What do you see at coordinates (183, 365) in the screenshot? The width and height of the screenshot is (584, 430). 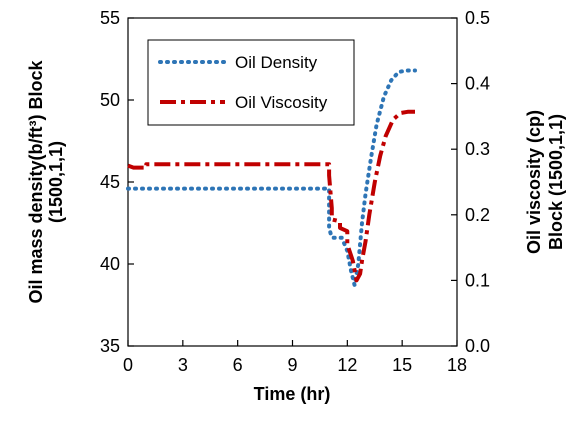 I see `x-tick-label: 3` at bounding box center [183, 365].